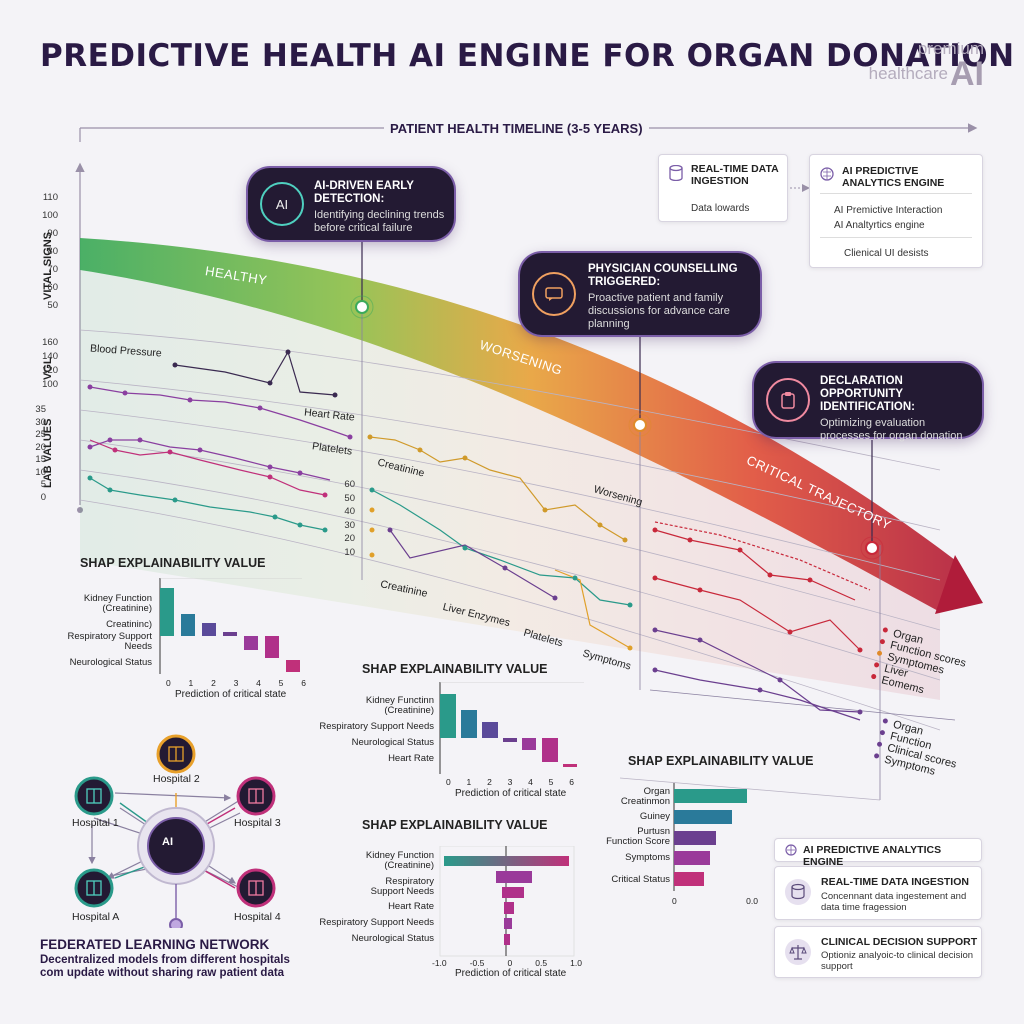 The image size is (1024, 1024). I want to click on callout-title: AI-DRIVEN EARLY DETECTION:, so click(364, 192).